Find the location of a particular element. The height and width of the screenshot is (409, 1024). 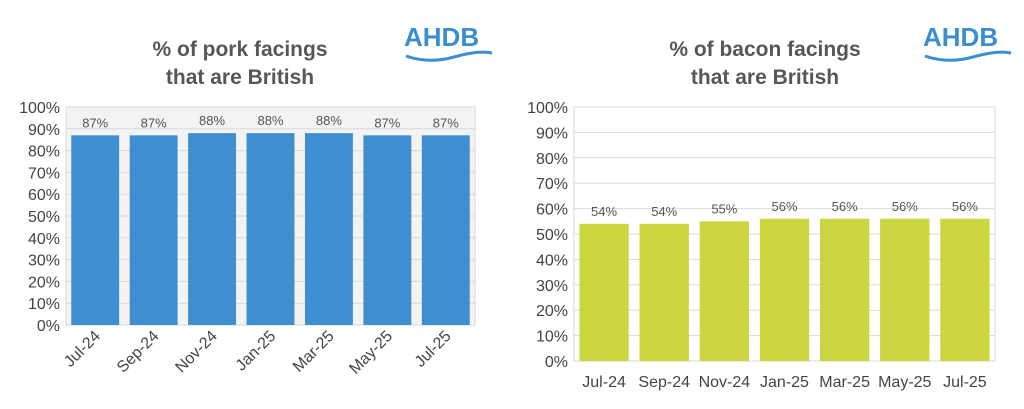

pork-y-tick-label: 0% is located at coordinates (48, 326).